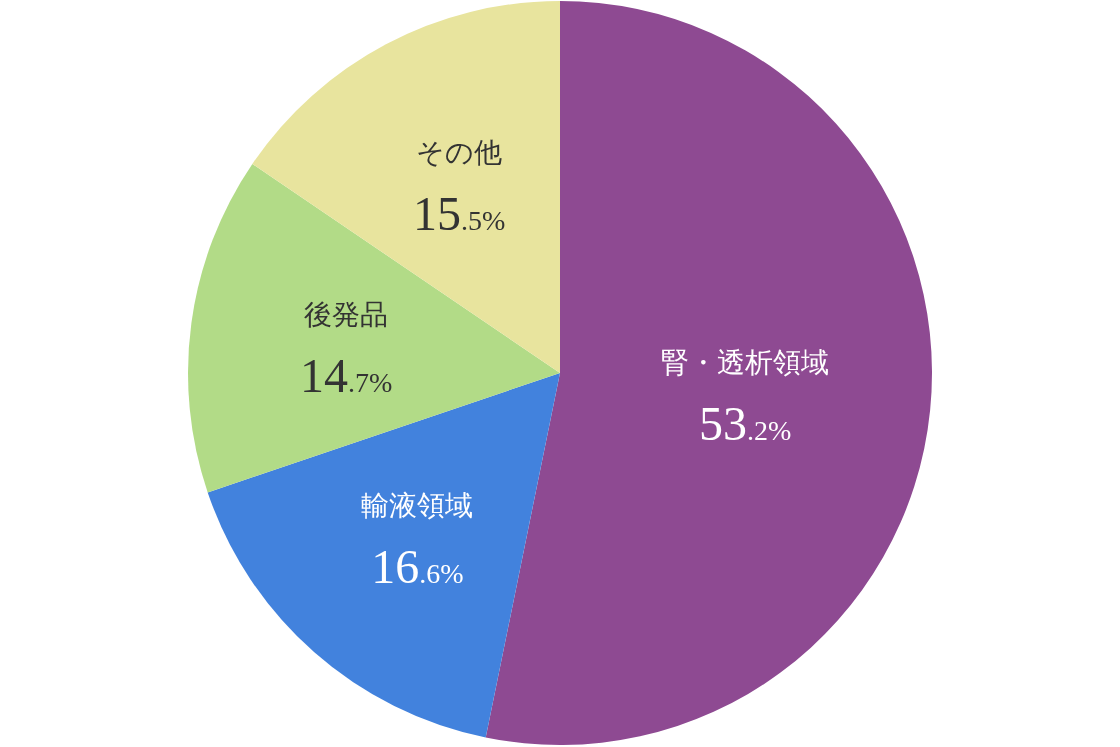  I want to click on slice-label: 輸液領域, so click(417, 505).